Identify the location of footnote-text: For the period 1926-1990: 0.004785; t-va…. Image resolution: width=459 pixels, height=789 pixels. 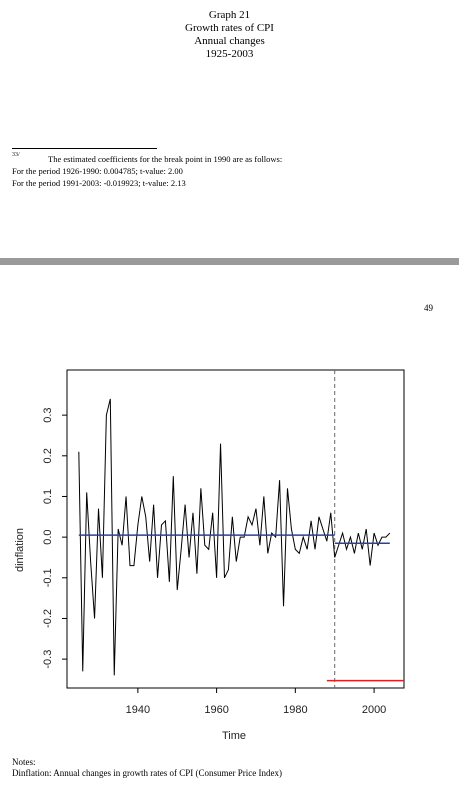
(97, 171).